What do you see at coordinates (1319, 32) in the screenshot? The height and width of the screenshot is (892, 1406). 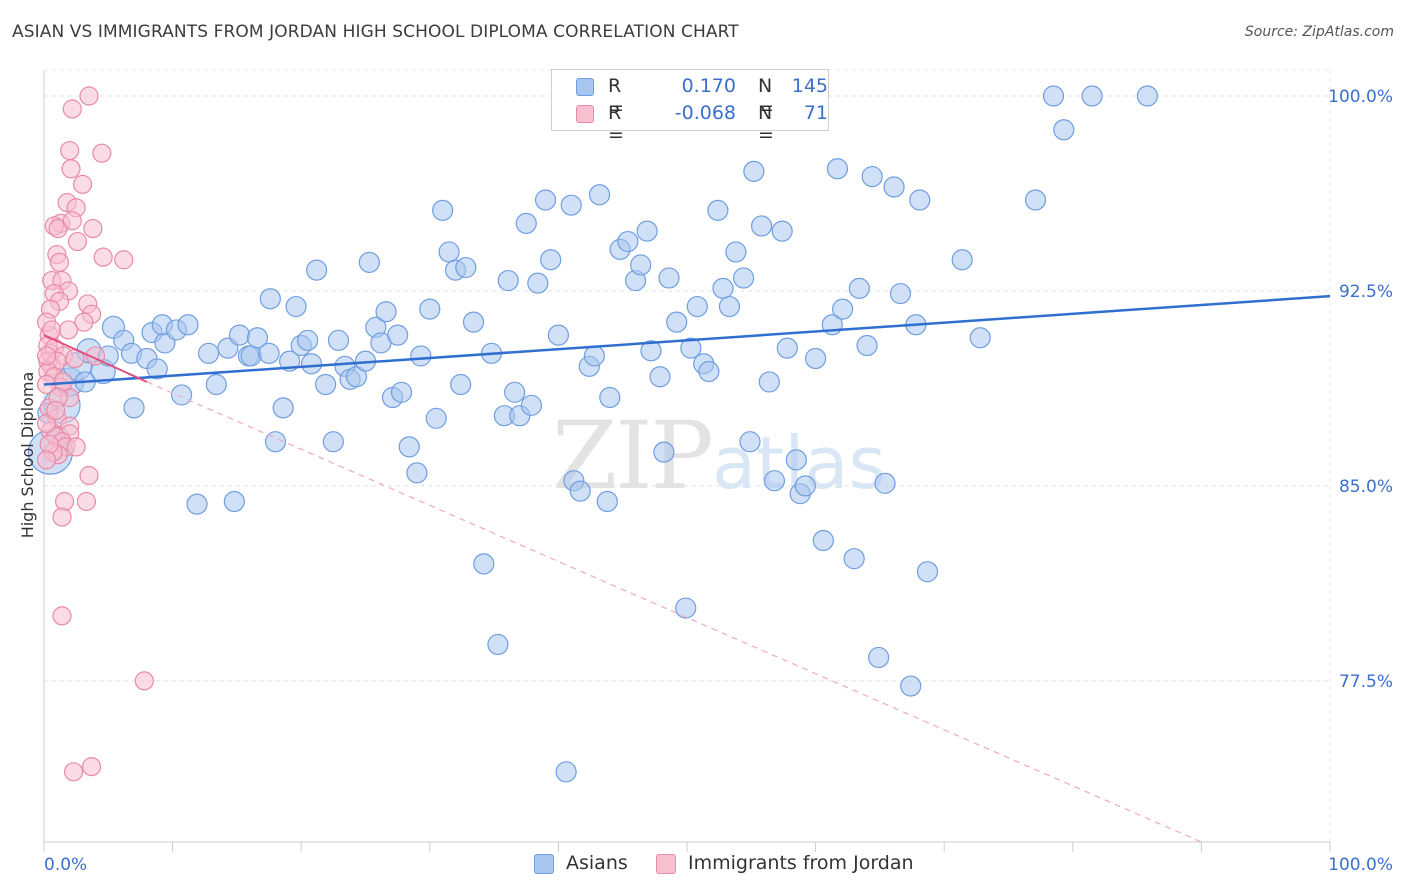 I see `source-label: Source: ZipAtlas.com` at bounding box center [1319, 32].